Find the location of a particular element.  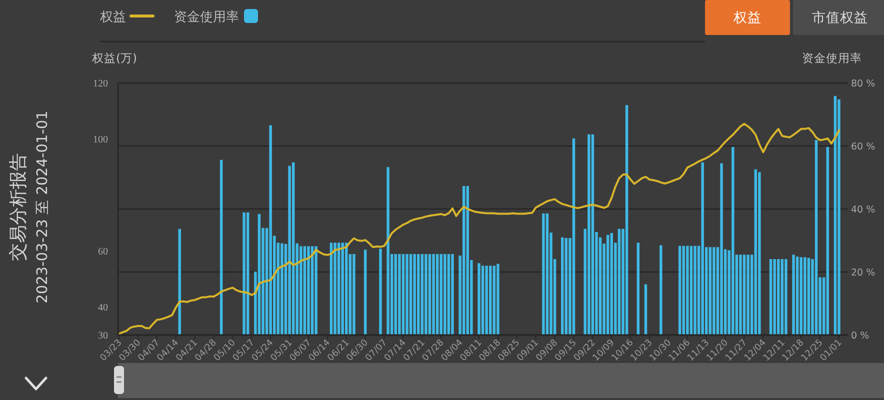

y-tick-label: 120 is located at coordinates (100, 84).